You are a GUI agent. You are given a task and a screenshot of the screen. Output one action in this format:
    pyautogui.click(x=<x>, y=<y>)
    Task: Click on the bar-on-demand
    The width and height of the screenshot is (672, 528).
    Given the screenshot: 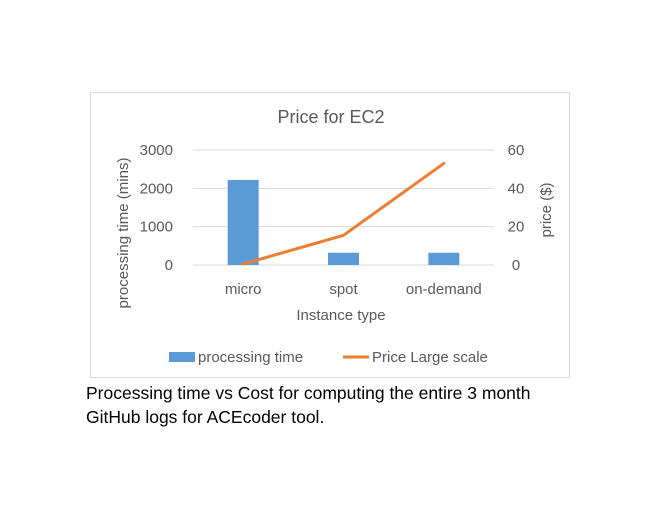 What is the action you would take?
    pyautogui.click(x=444, y=258)
    